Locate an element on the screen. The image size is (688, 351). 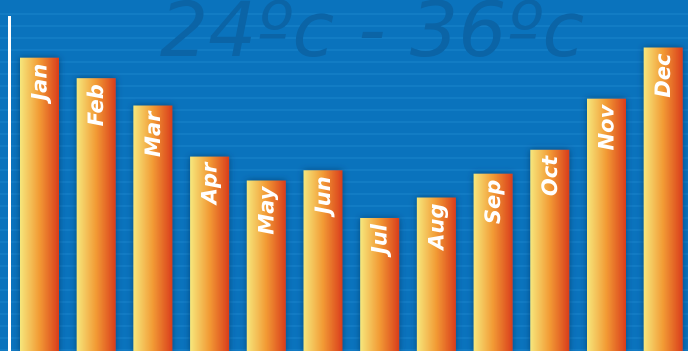
bar-label: Nov is located at coordinates (607, 126).